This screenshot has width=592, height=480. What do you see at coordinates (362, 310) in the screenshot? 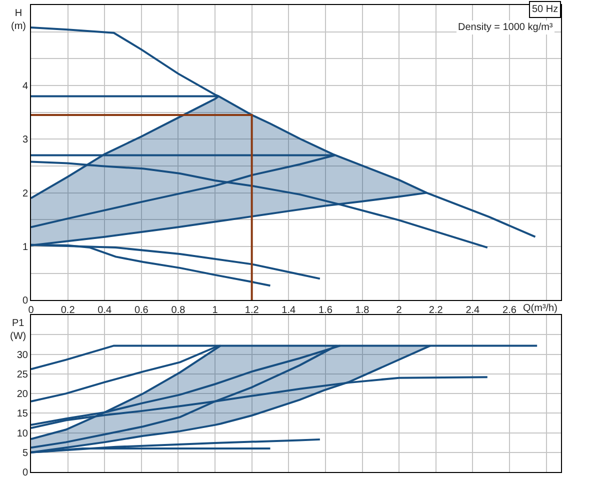
I see `x-tick-label: 1.8` at bounding box center [362, 310].